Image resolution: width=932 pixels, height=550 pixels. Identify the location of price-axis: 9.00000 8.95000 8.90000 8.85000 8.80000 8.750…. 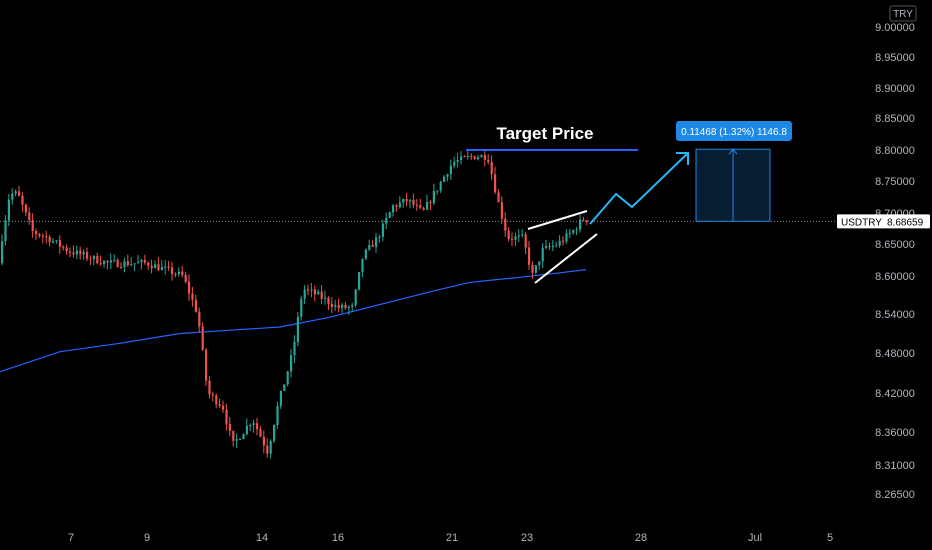
(895, 261).